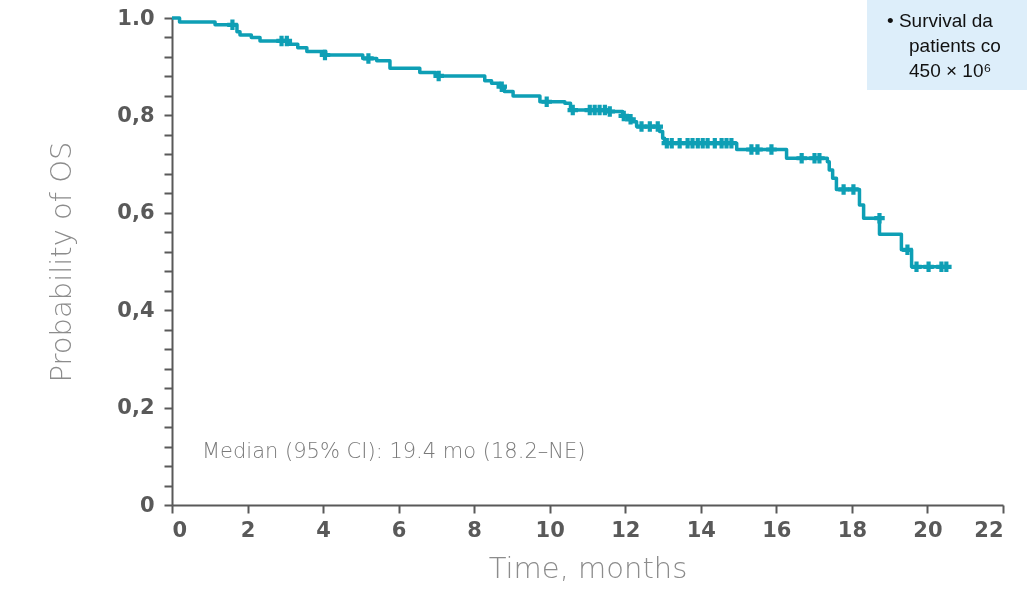  Describe the element at coordinates (777, 529) in the screenshot. I see `x-tick-label: 16` at that location.